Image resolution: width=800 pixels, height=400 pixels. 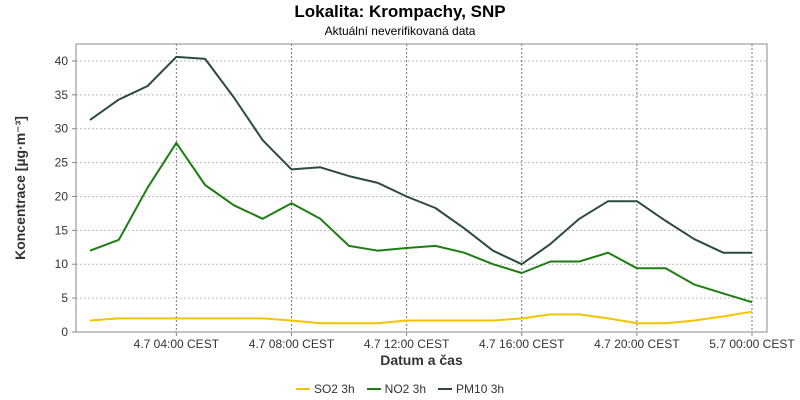 What do you see at coordinates (480, 389) in the screenshot?
I see `legend-label: PM10 3h` at bounding box center [480, 389].